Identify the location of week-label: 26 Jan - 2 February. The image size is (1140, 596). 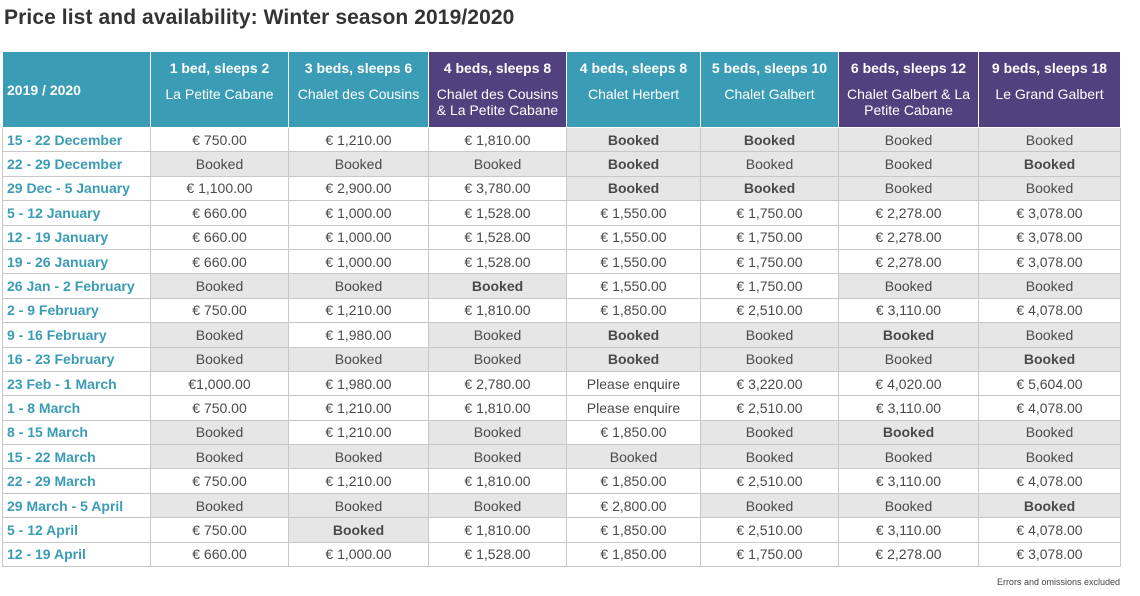
(76, 286).